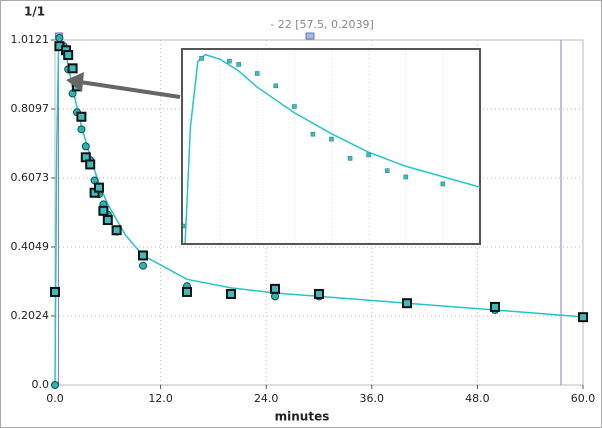 The height and width of the screenshot is (428, 602). What do you see at coordinates (322, 24) in the screenshot?
I see `cursor-annotation: - 22 [57.5, 0.2039]` at bounding box center [322, 24].